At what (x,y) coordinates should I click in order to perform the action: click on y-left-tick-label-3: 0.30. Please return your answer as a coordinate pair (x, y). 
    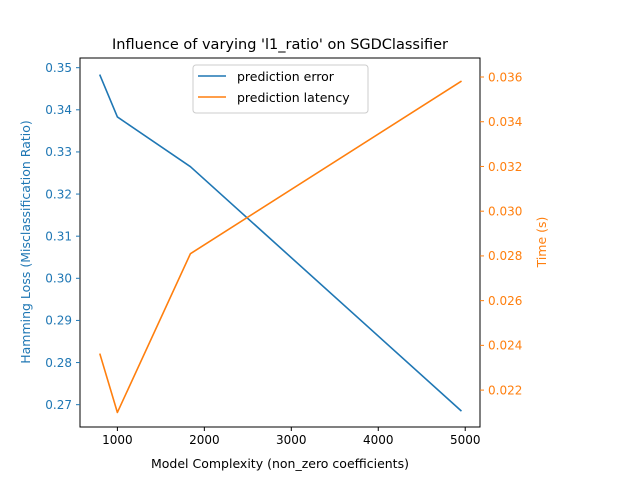
    Looking at the image, I should click on (58, 279).